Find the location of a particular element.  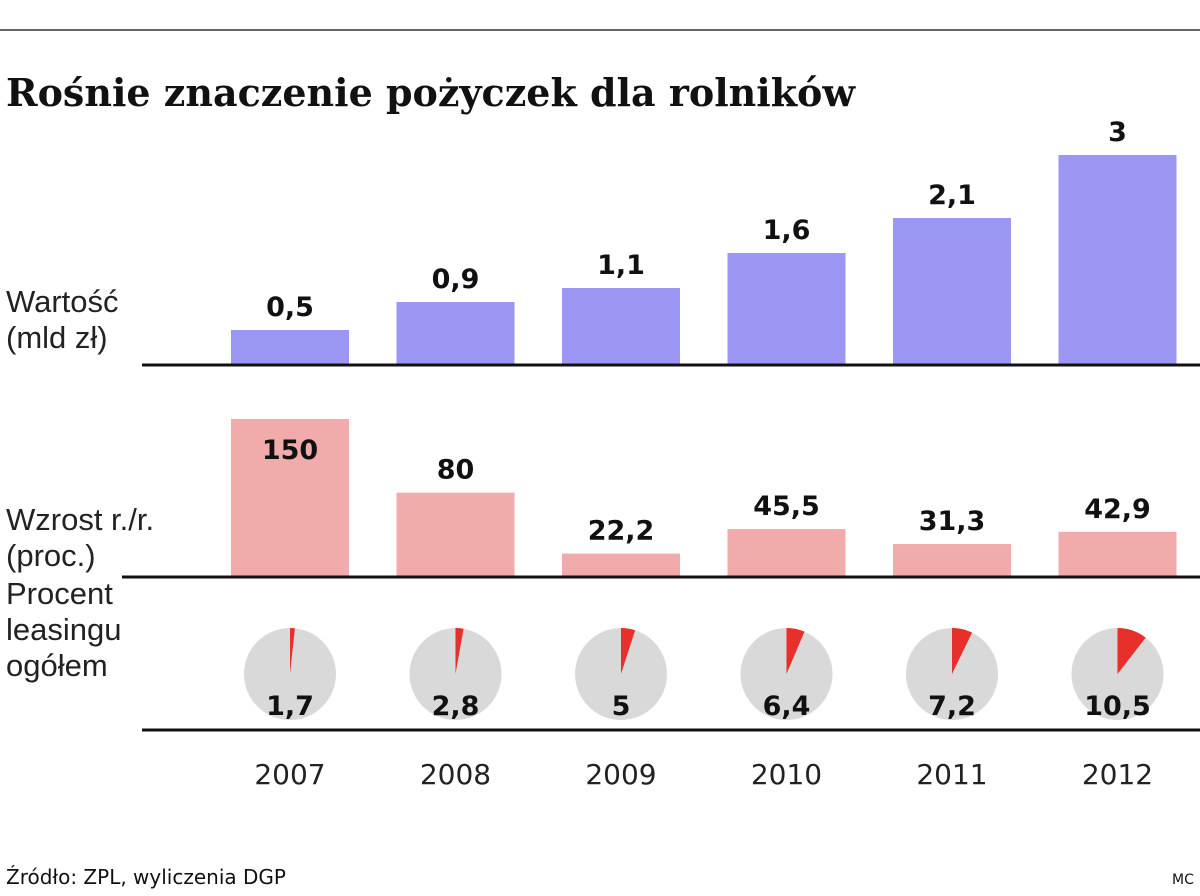

value-label: 150 is located at coordinates (290, 450).